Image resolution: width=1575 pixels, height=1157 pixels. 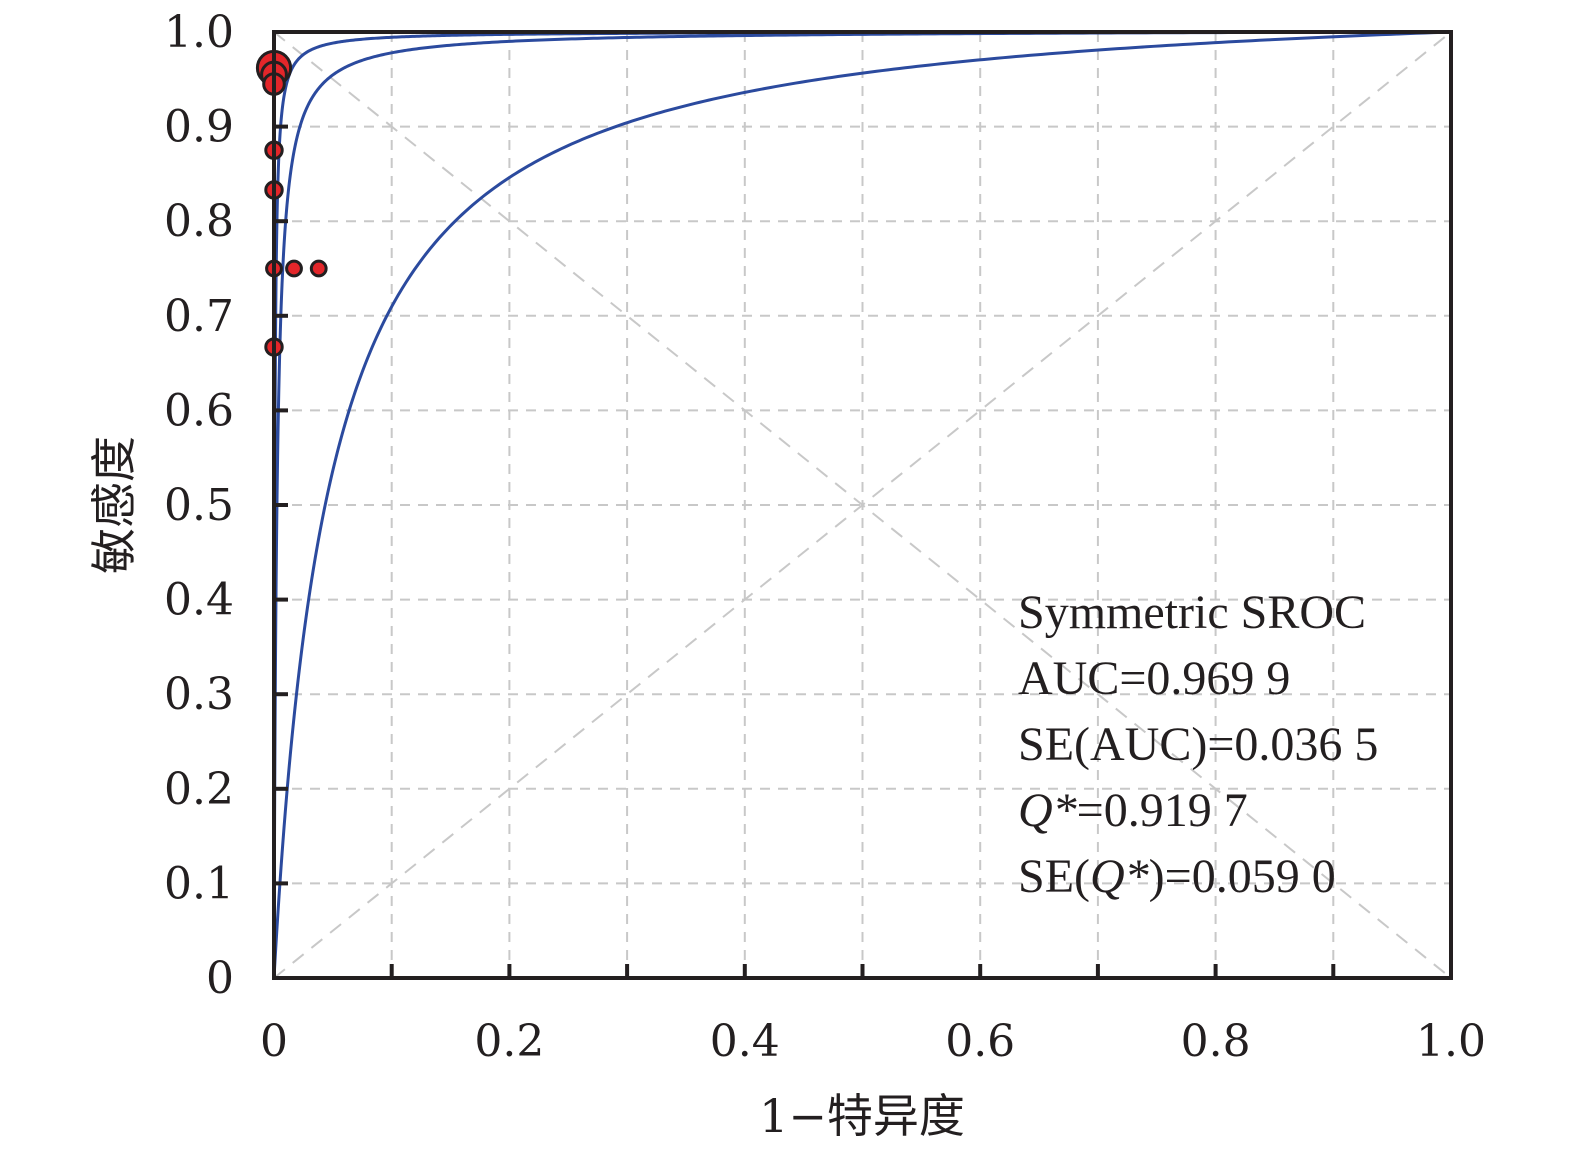 What do you see at coordinates (1154, 678) in the screenshot?
I see `annotation-auc: AUC=0.969 9` at bounding box center [1154, 678].